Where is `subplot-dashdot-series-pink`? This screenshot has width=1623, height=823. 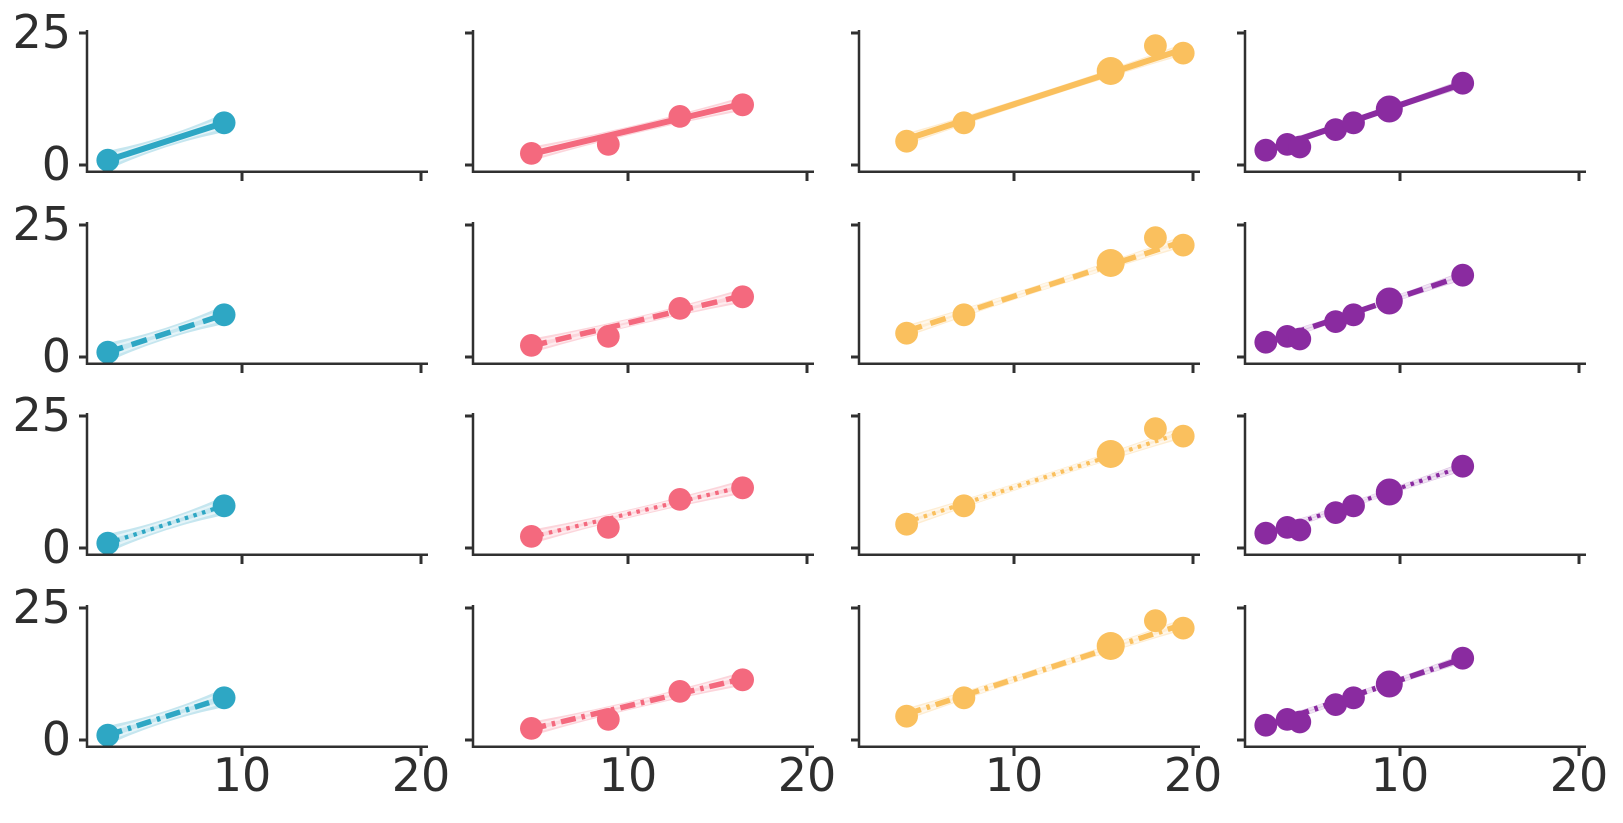
subplot-dashdot-series-pink is located at coordinates (639, 680).